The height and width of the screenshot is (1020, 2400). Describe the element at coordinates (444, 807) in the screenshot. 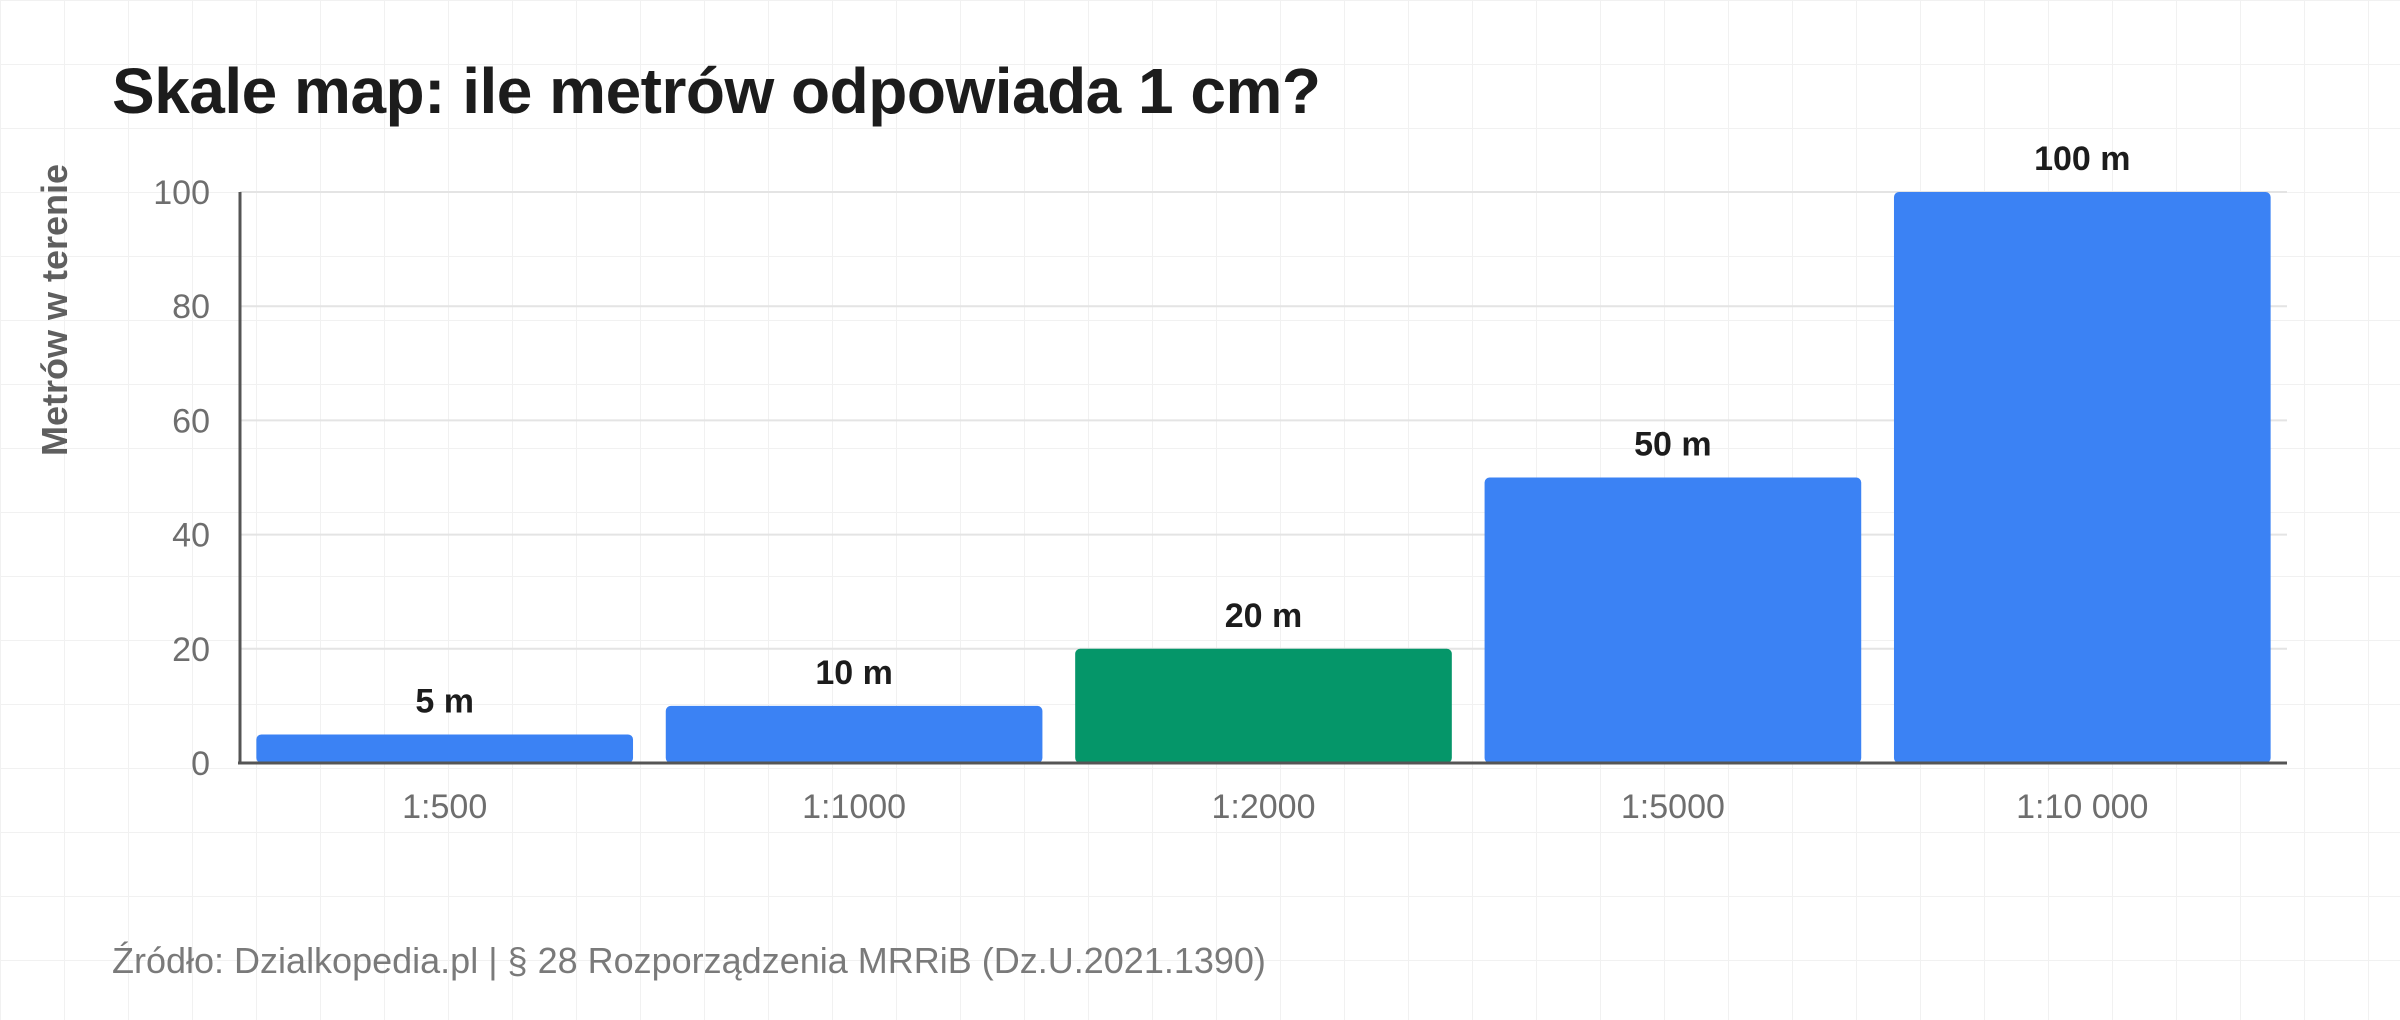

I see `x-tick-label: 1:500` at that location.